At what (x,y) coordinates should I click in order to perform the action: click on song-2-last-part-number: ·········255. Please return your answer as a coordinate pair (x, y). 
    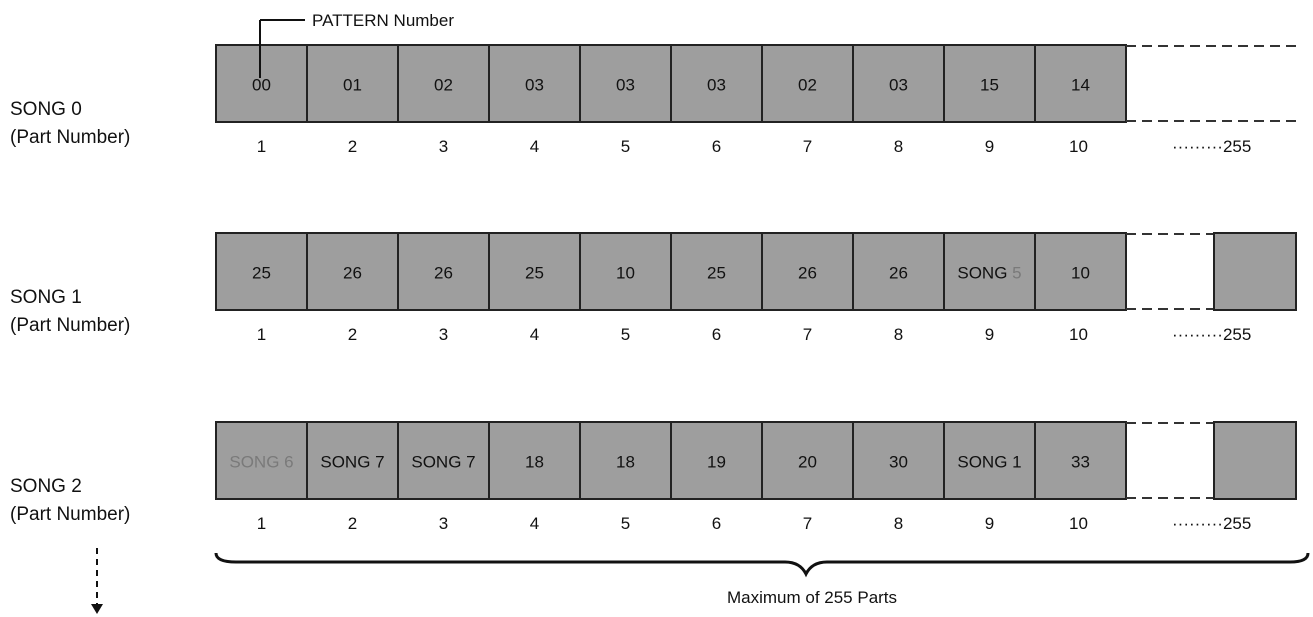
    Looking at the image, I should click on (1211, 523).